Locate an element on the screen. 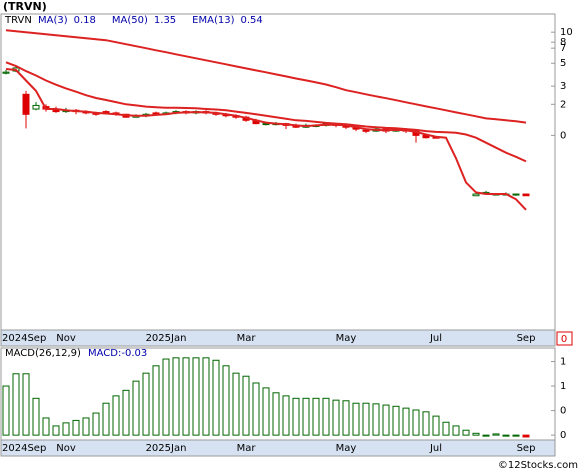 This screenshot has width=580, height=471. legend-name: MA(50) is located at coordinates (130, 20).